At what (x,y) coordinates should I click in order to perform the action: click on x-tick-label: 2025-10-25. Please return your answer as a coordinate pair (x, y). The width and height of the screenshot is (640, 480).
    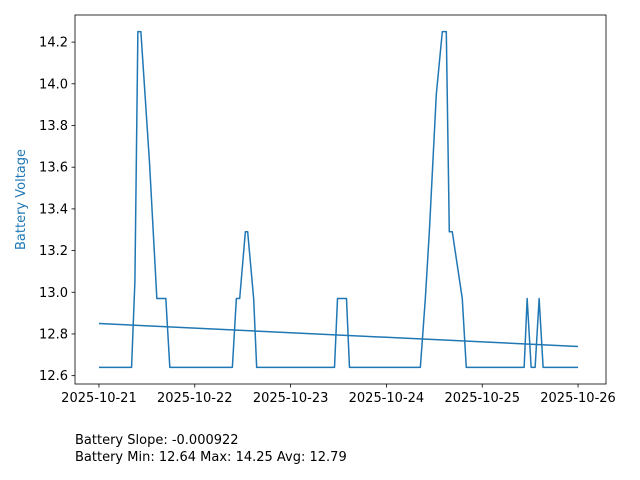
    Looking at the image, I should click on (482, 398).